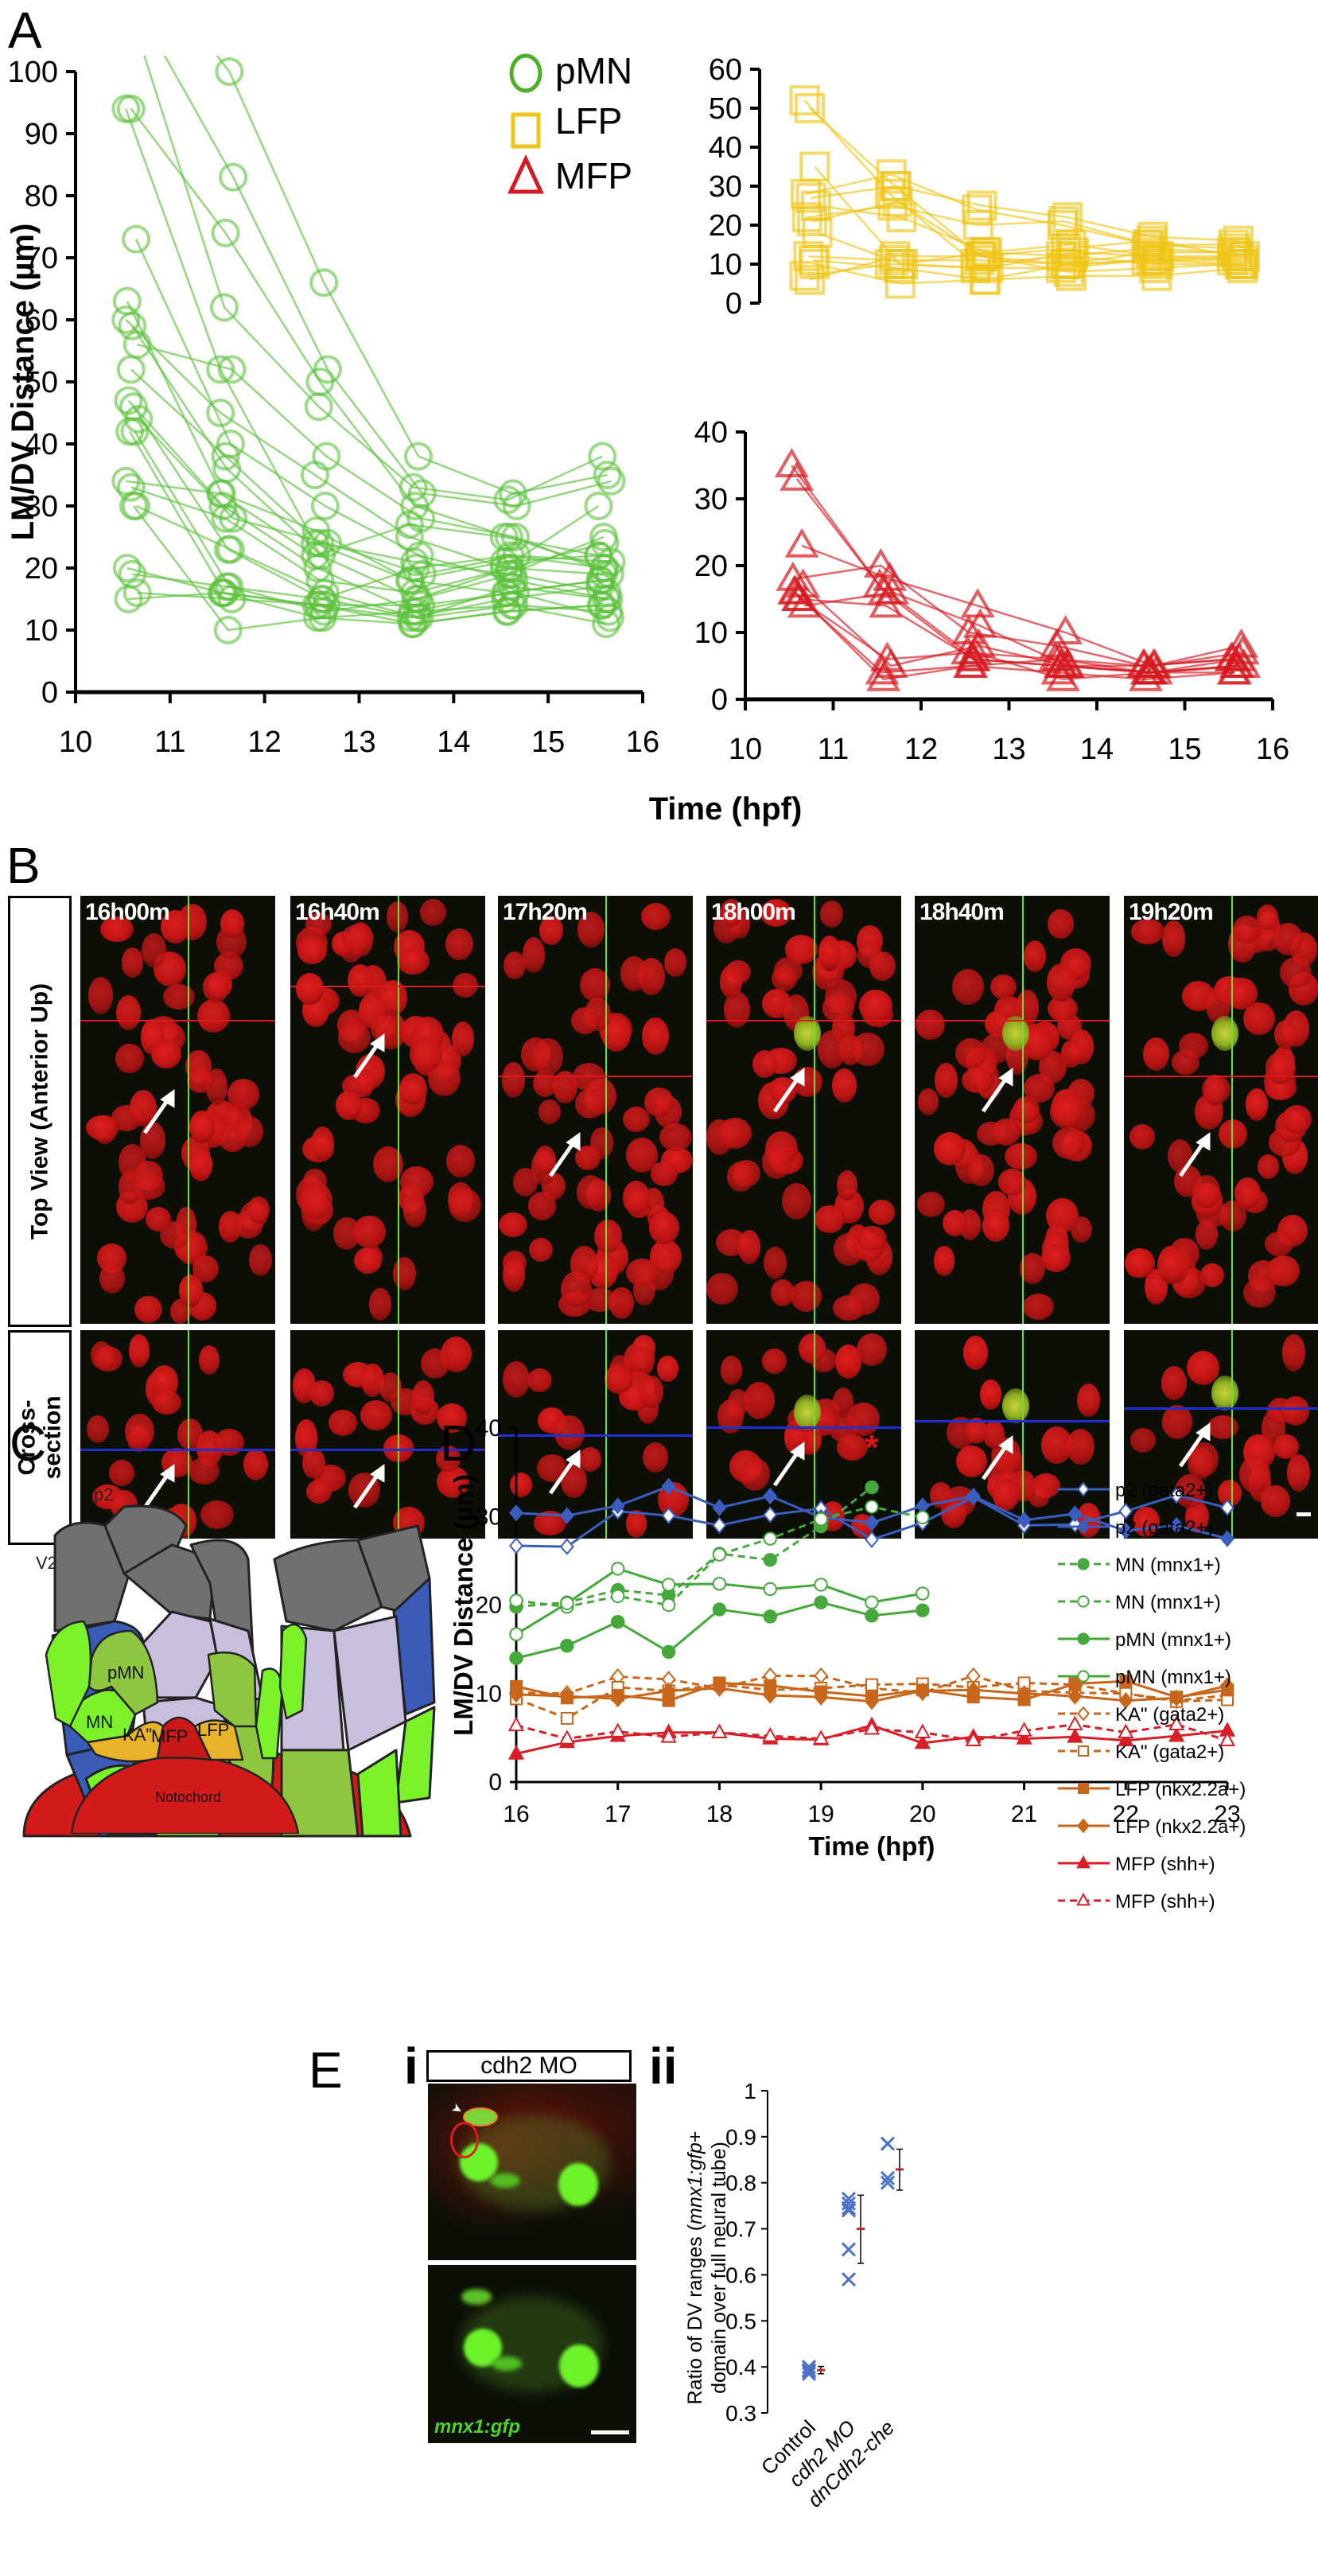  I want to click on micrograph-top-view: 18h40m, so click(1012, 1110).